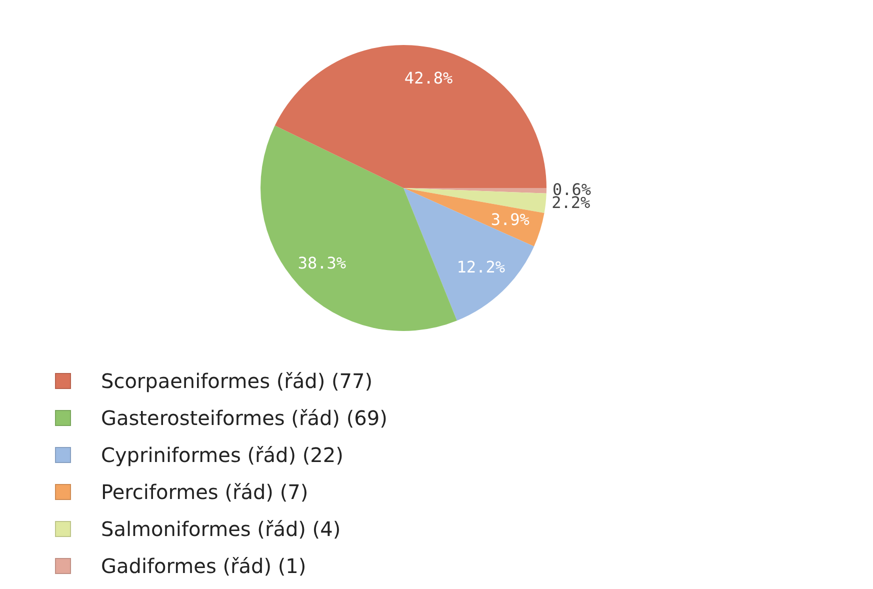  I want to click on legend-label: Scorpaeniformes (řád) (77), so click(237, 380).